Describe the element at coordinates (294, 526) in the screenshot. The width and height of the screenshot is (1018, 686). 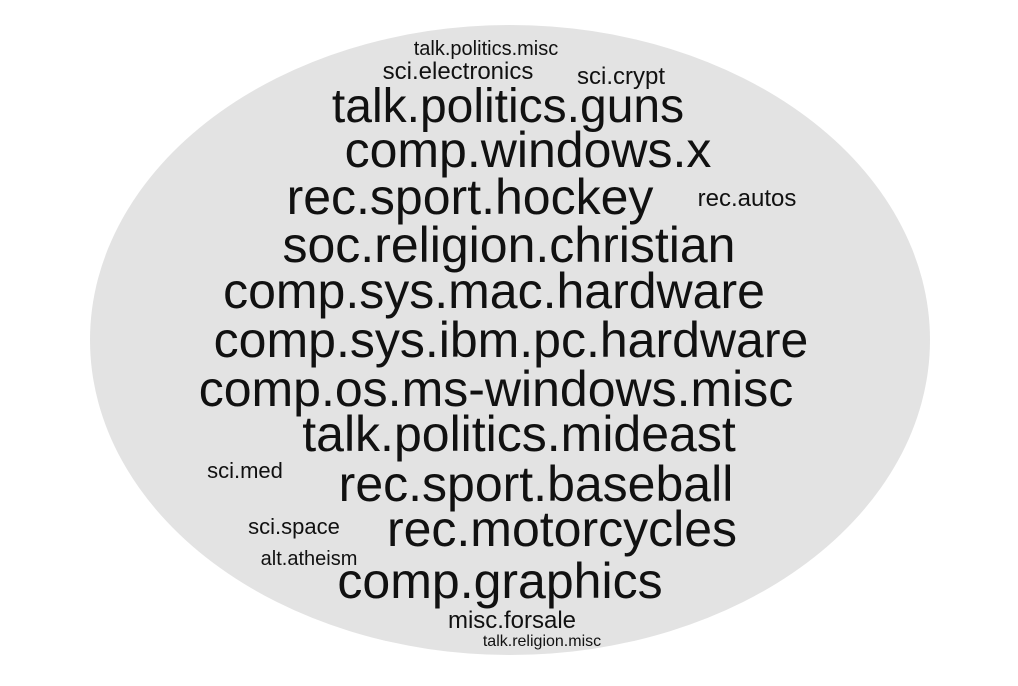
I see `word-sci-space: sci.space` at that location.